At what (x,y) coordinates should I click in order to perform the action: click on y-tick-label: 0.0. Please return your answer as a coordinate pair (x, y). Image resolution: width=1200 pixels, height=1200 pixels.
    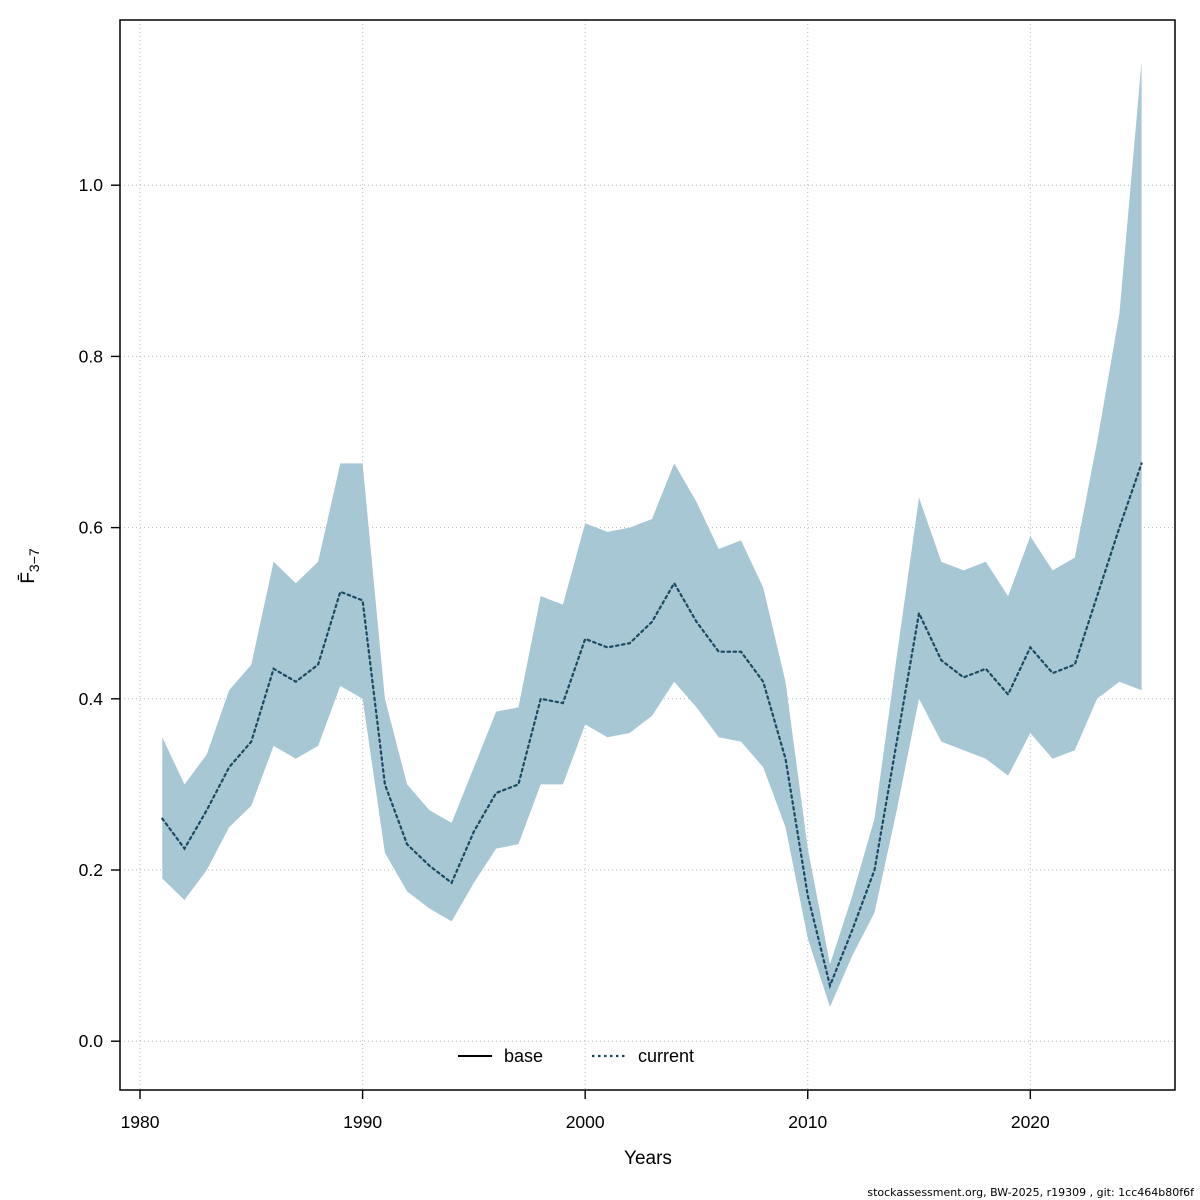
    Looking at the image, I should click on (91, 1041).